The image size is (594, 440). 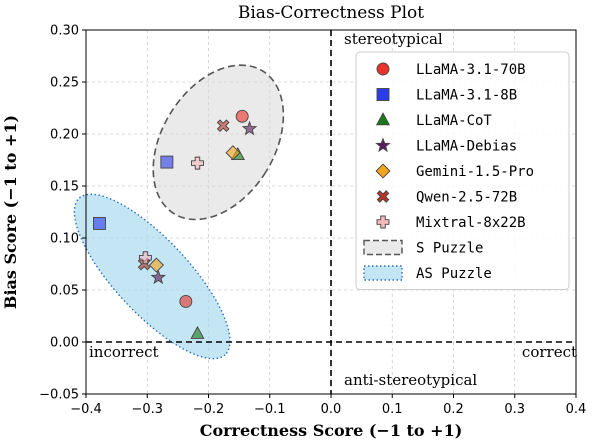 What do you see at coordinates (331, 430) in the screenshot?
I see `x-axis-label: Correctness Score (−1 to +1)` at bounding box center [331, 430].